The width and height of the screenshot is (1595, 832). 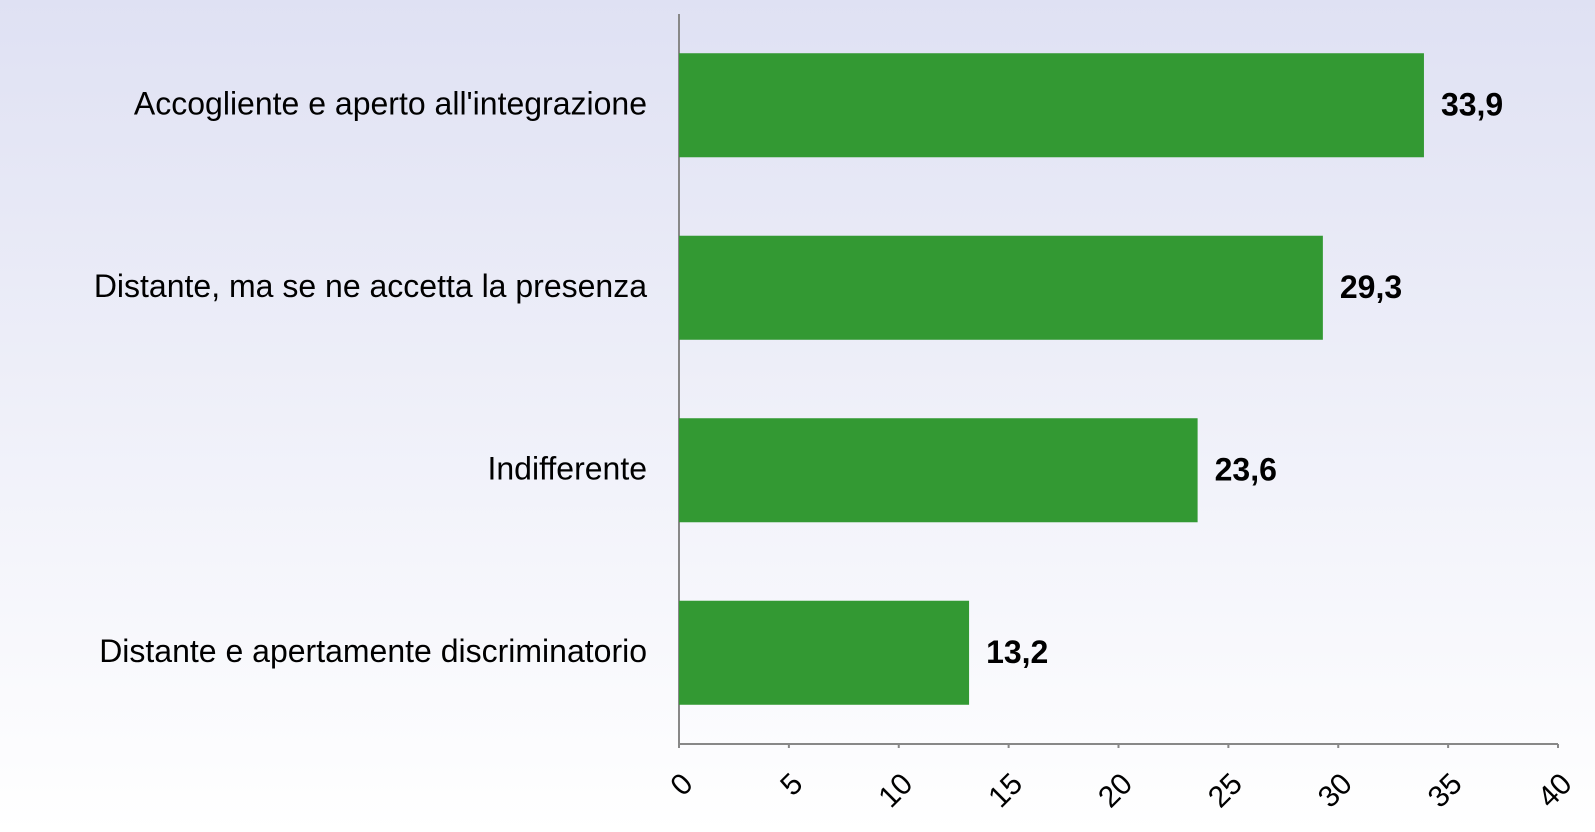 I want to click on value-label: 29,3, so click(x=1371, y=287).